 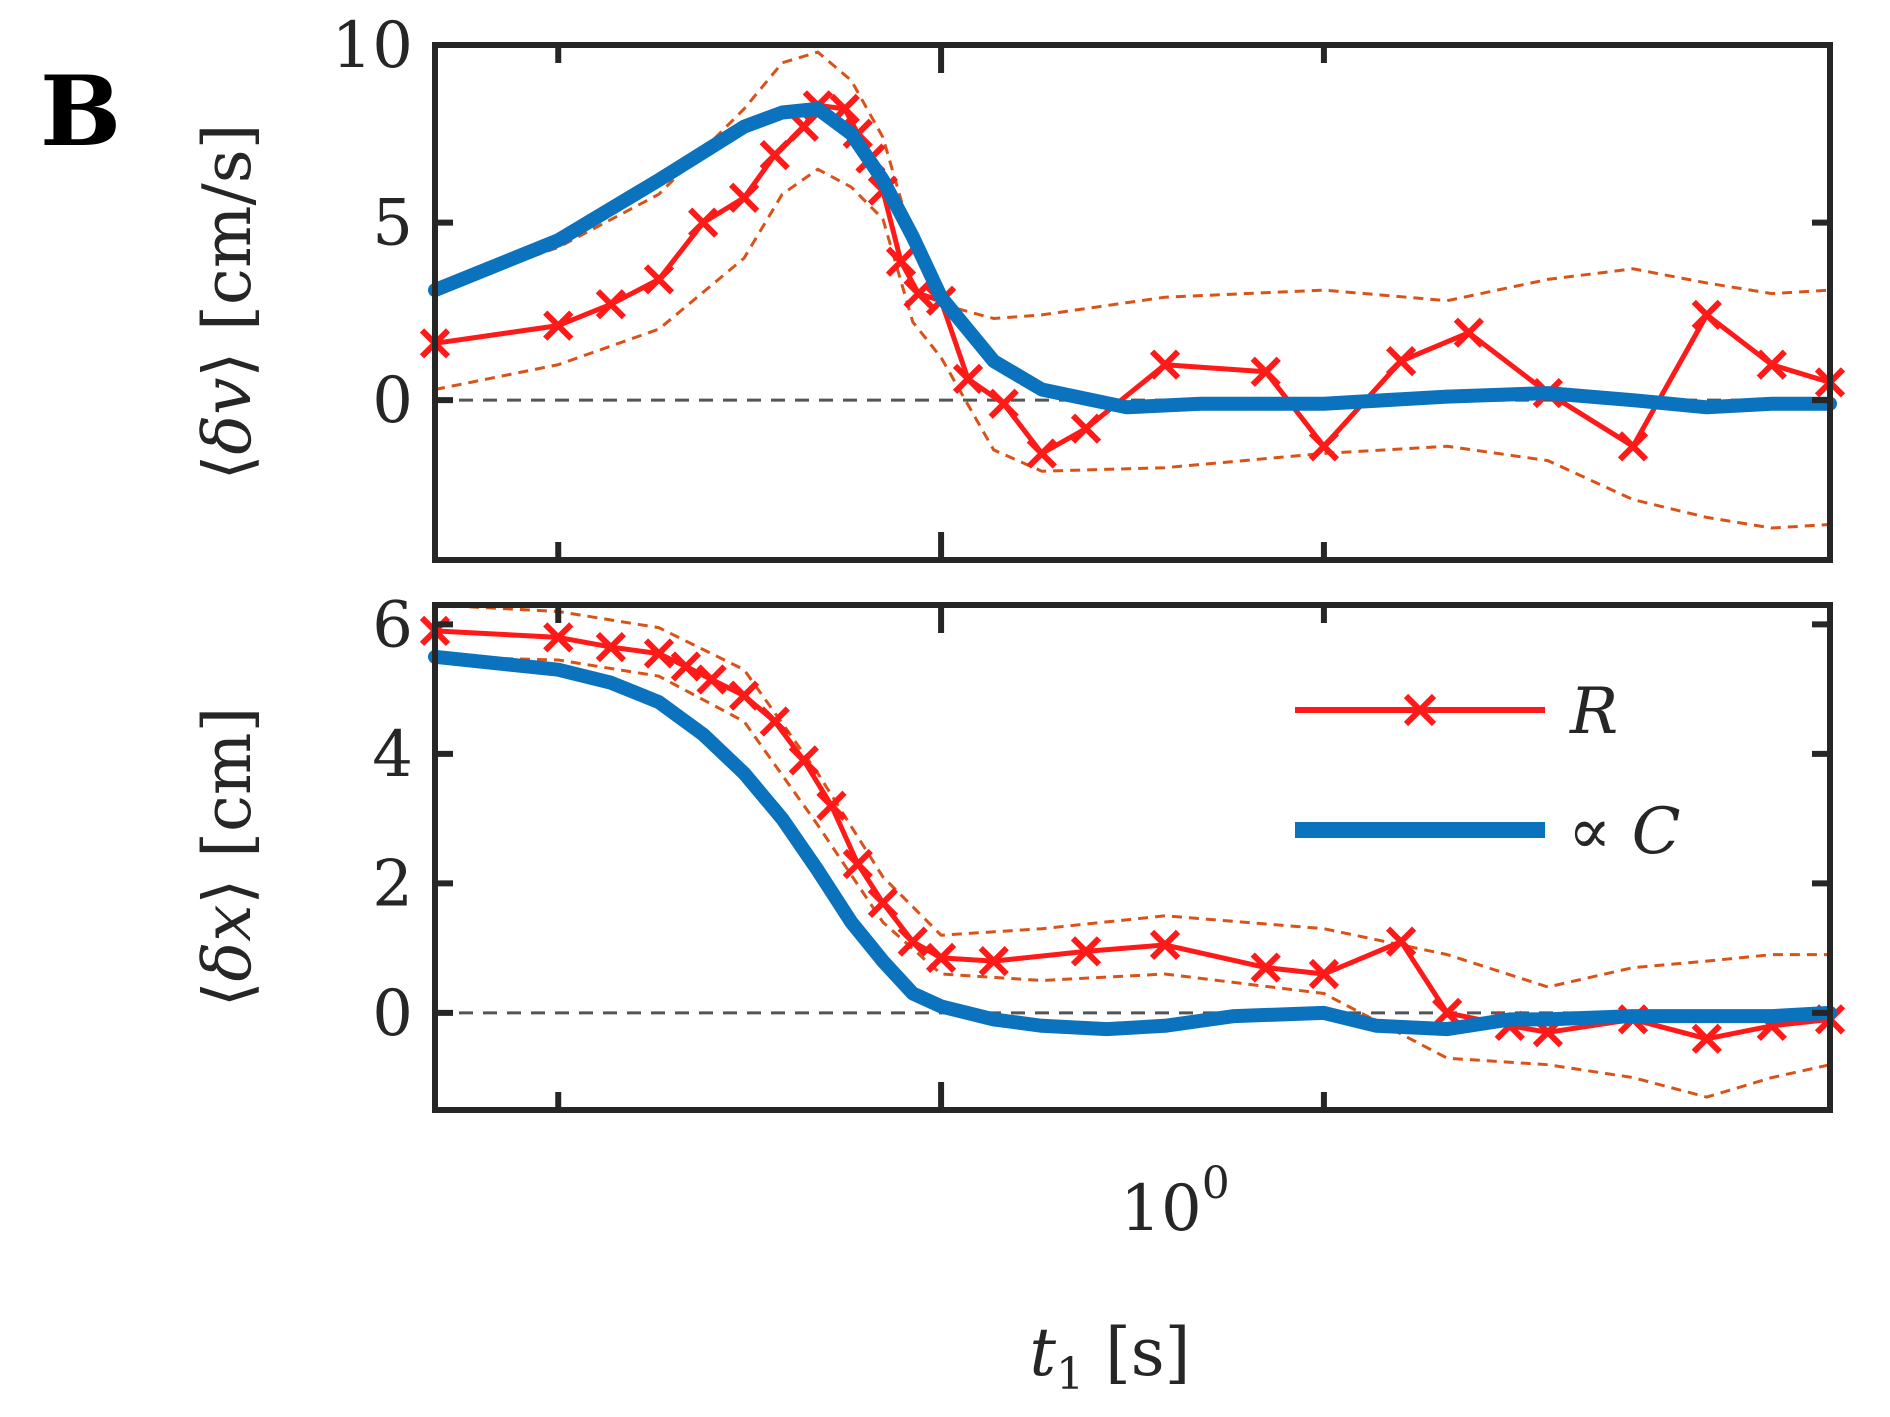 I want to click on velocity-x-ticks, so click(x=941, y=302).